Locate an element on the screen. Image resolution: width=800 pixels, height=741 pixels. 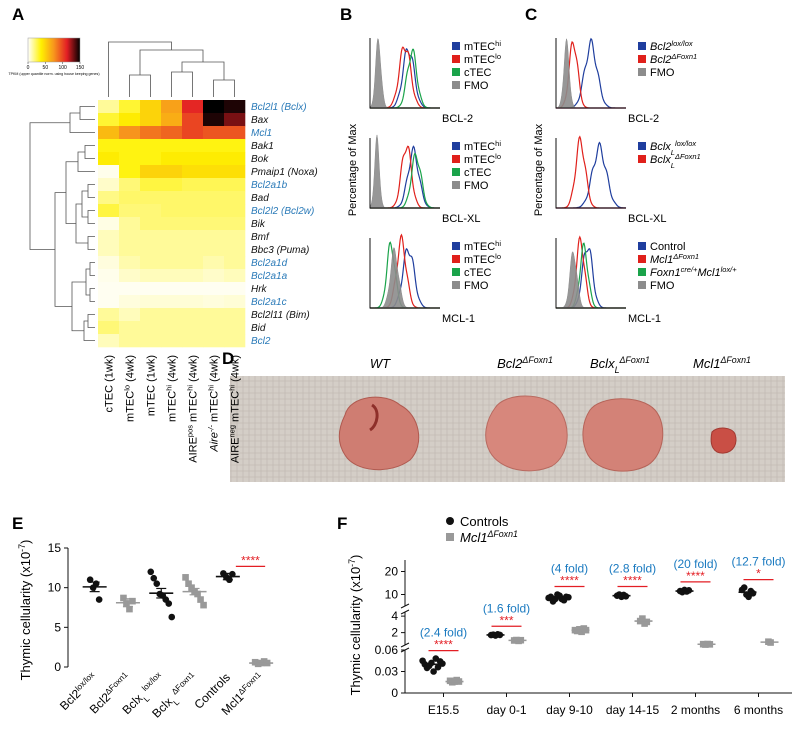
fold-change: (12.7 fold) is located at coordinates (758, 562).